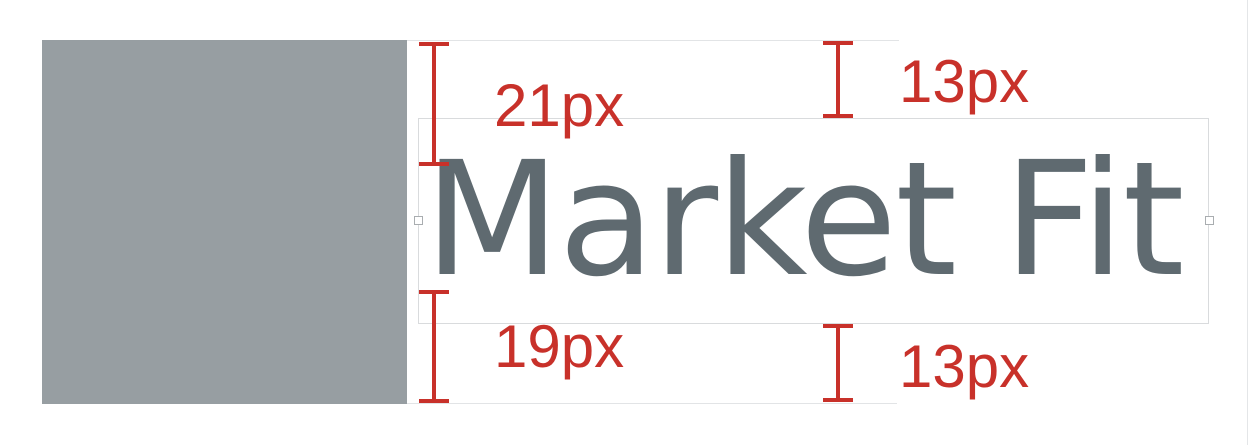 The width and height of the screenshot is (1256, 445). Describe the element at coordinates (559, 105) in the screenshot. I see `label-left-top: 21px` at that location.